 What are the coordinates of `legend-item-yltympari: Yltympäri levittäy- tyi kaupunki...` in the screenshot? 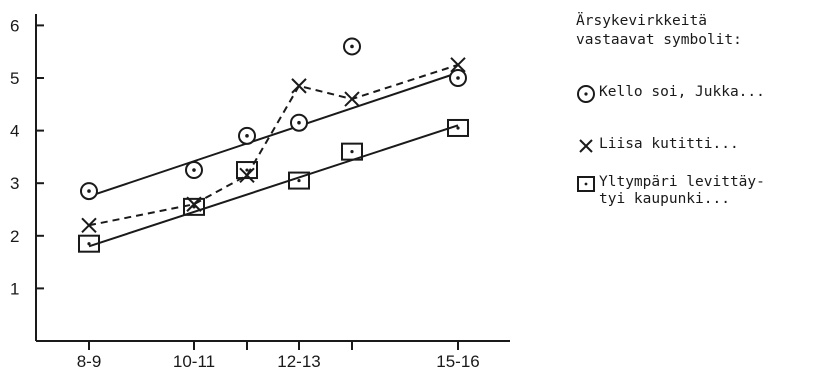 It's located at (670, 191).